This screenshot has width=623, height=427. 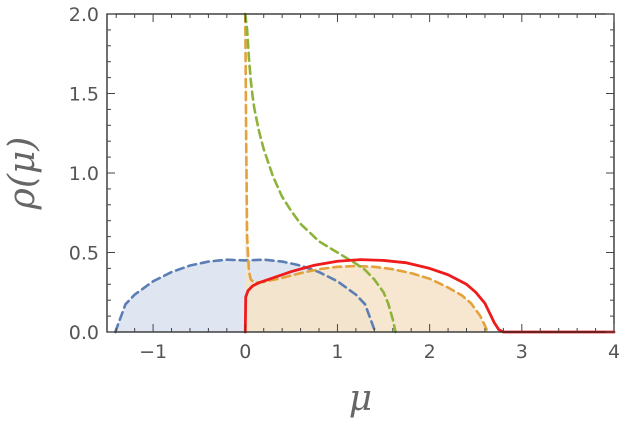 What do you see at coordinates (245, 296) in the screenshot?
I see `series-0-line` at bounding box center [245, 296].